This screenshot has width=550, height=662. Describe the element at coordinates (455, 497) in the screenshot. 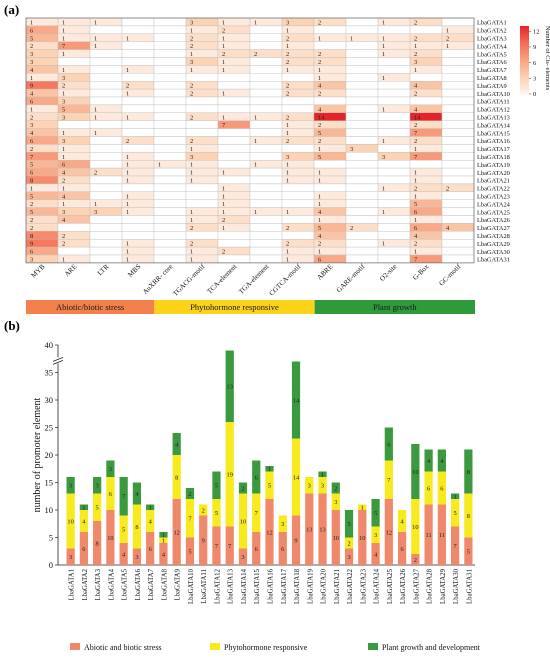

I see `bar-value-label: 1` at that location.